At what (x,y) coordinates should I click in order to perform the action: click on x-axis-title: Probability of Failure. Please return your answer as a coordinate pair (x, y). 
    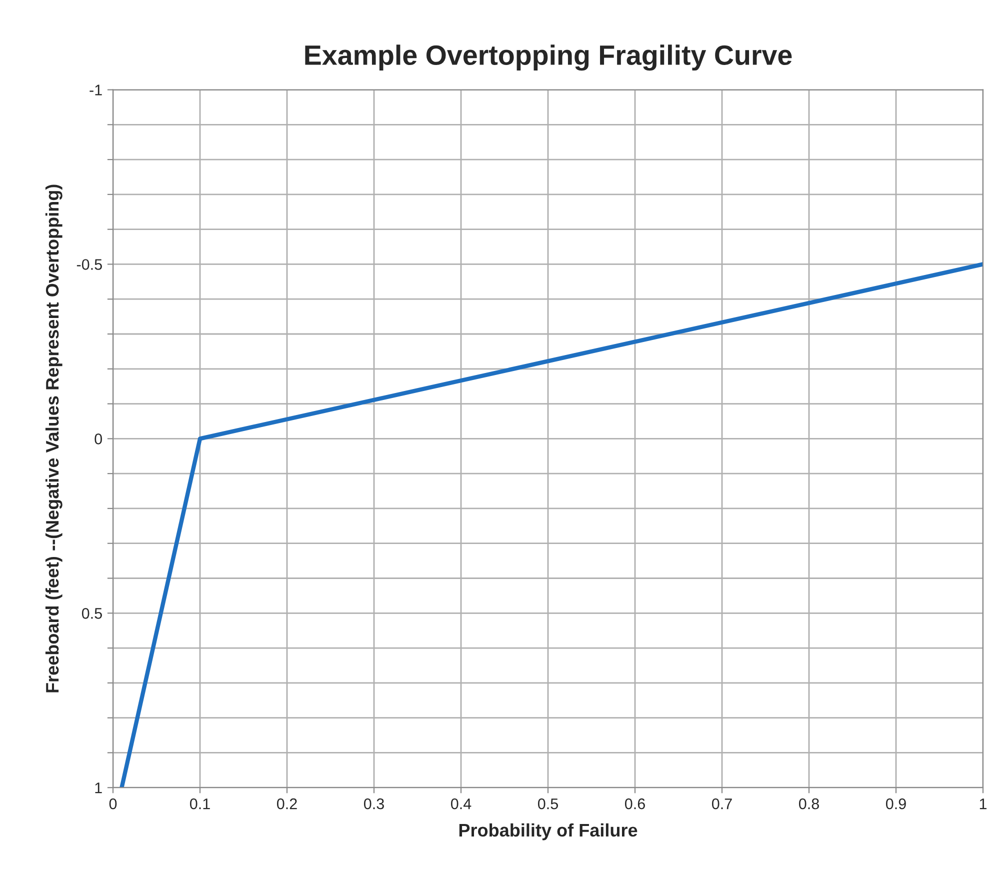
    Looking at the image, I should click on (548, 831).